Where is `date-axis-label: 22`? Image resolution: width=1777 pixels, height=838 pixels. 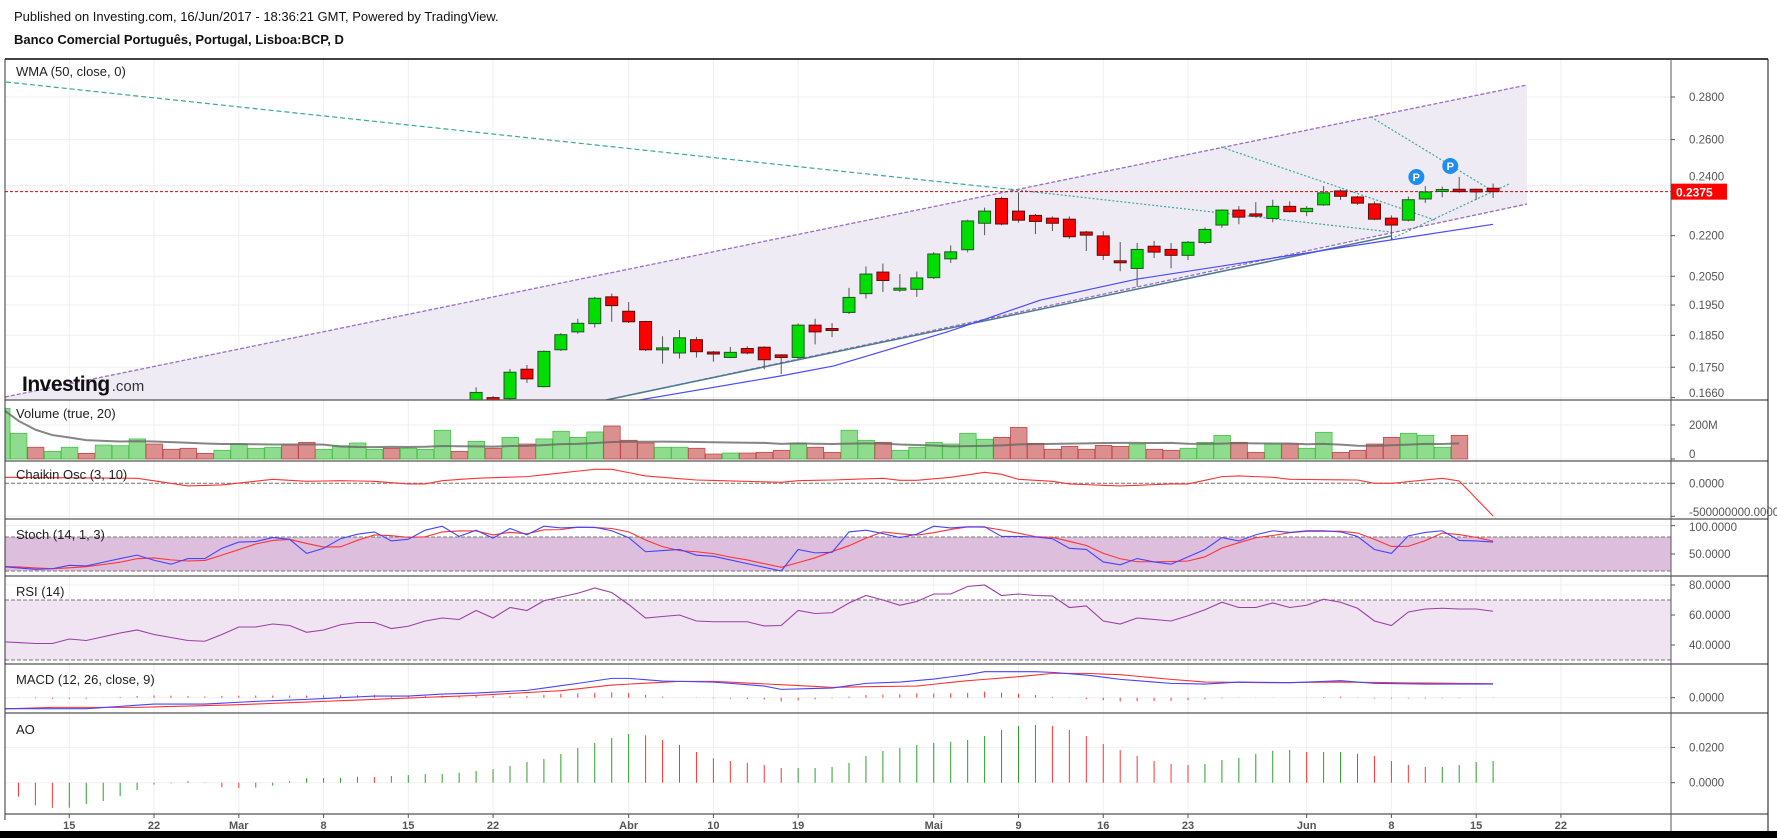
date-axis-label: 22 is located at coordinates (1561, 826).